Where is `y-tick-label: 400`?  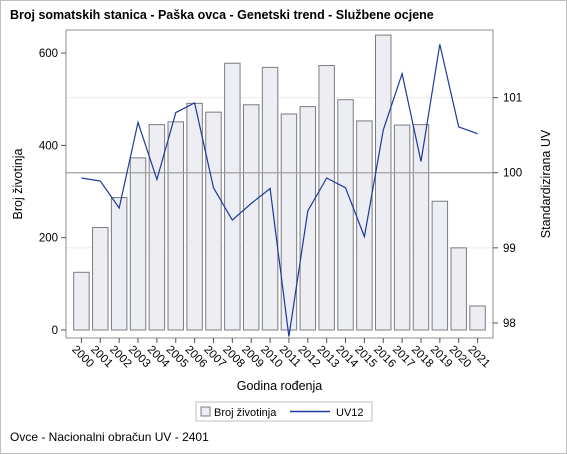
y-tick-label: 400 is located at coordinates (48, 146).